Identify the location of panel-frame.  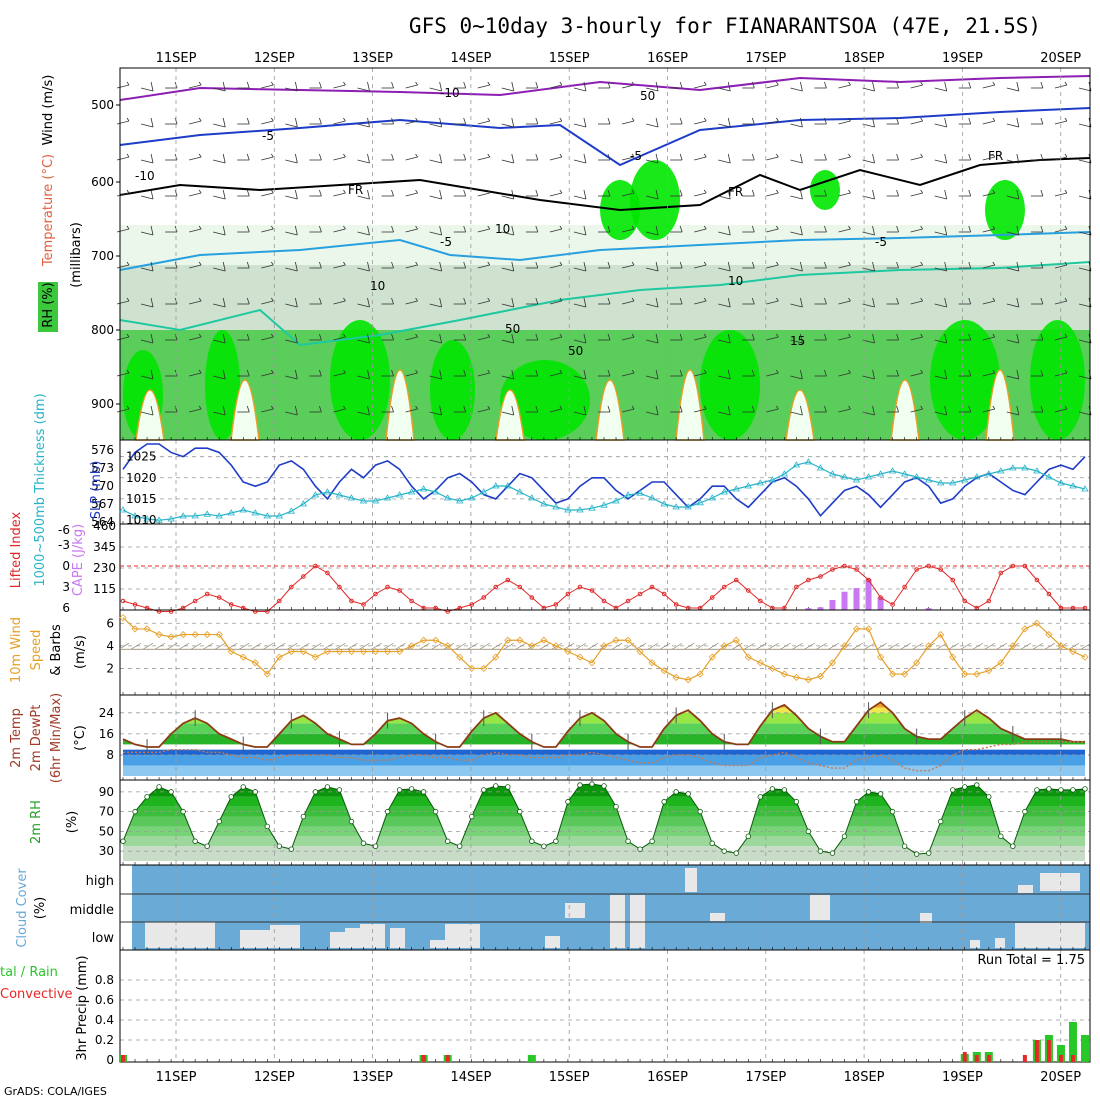
(605, 567).